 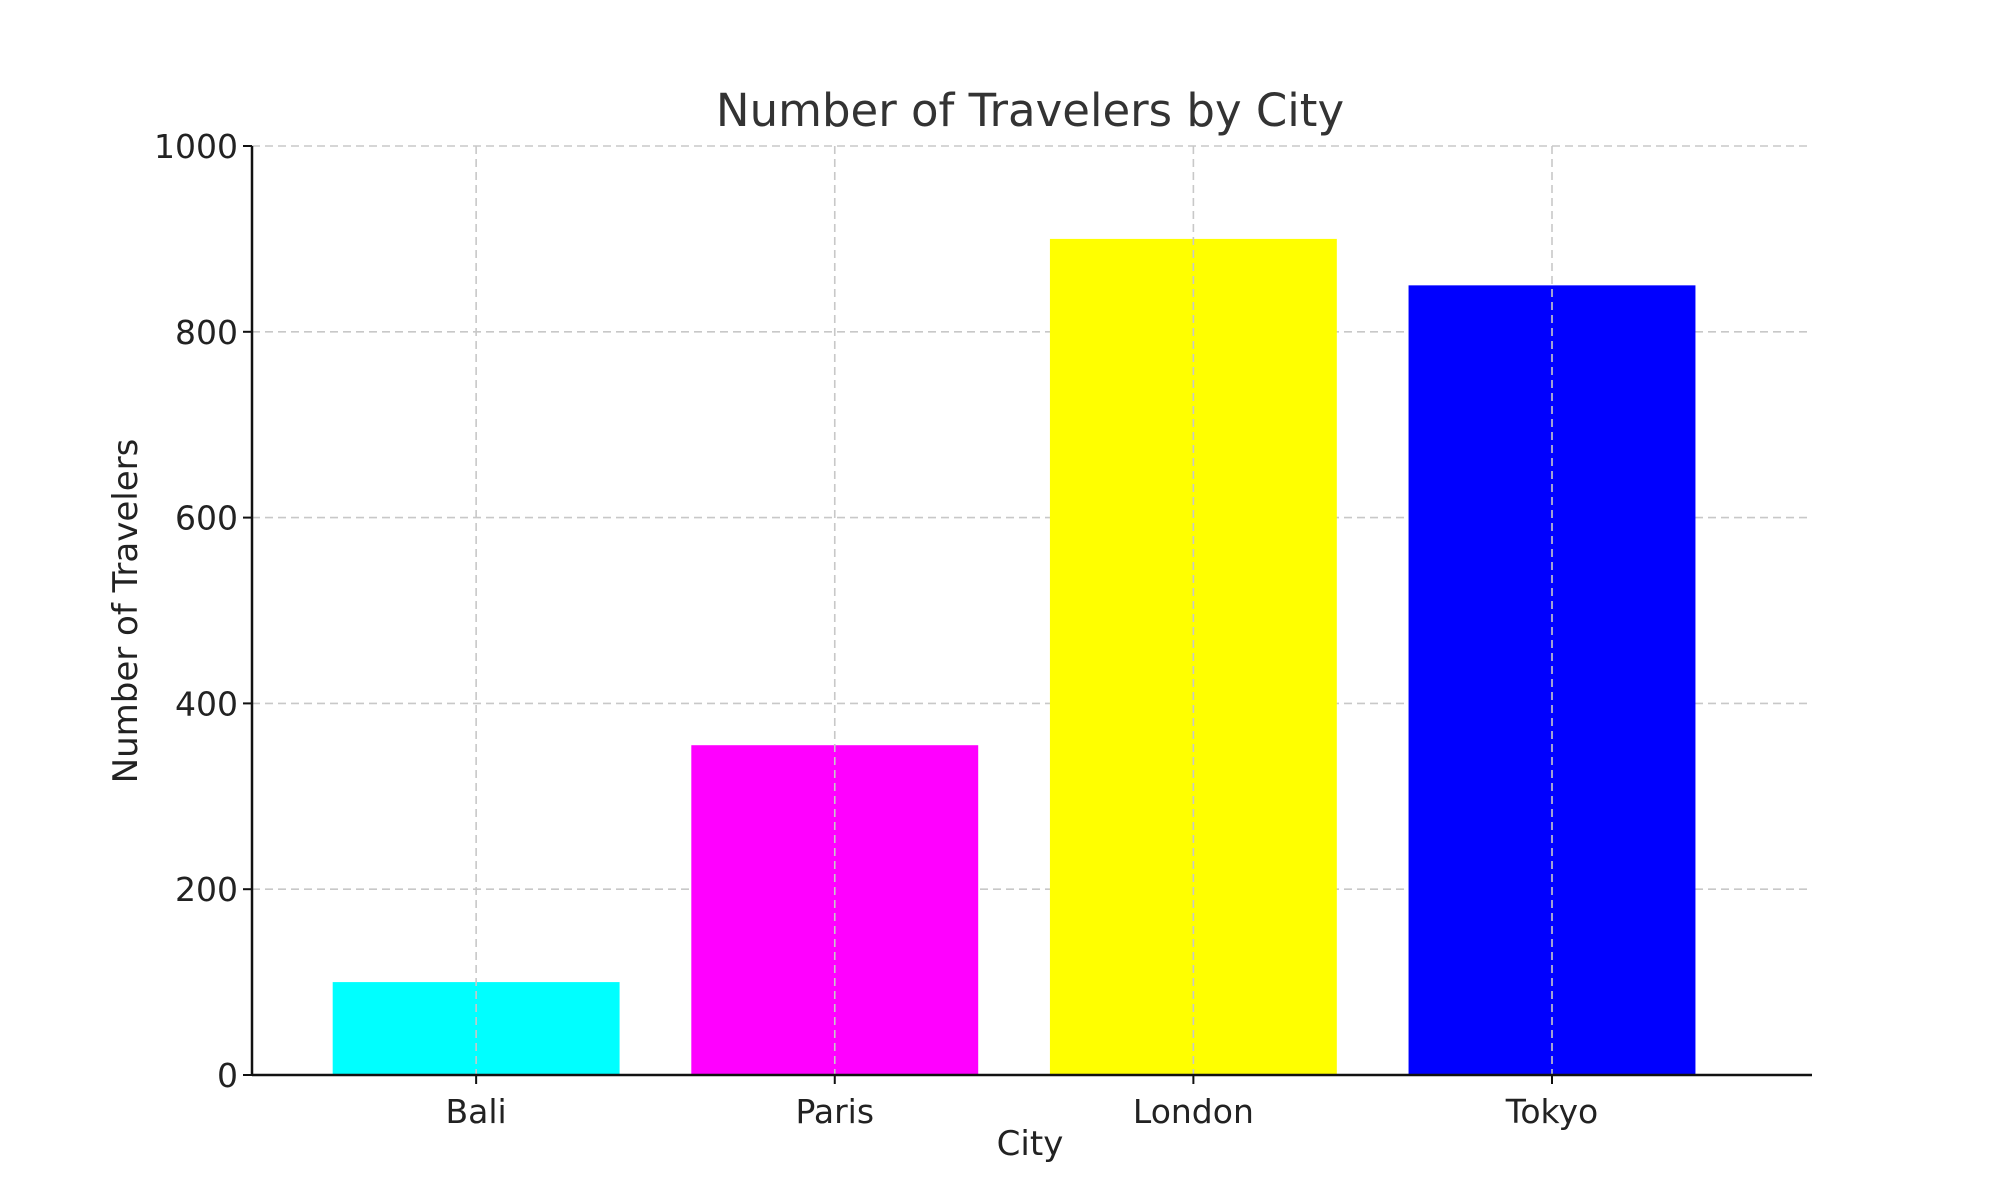 I want to click on x-tick-label-bali: Bali, so click(x=476, y=1111).